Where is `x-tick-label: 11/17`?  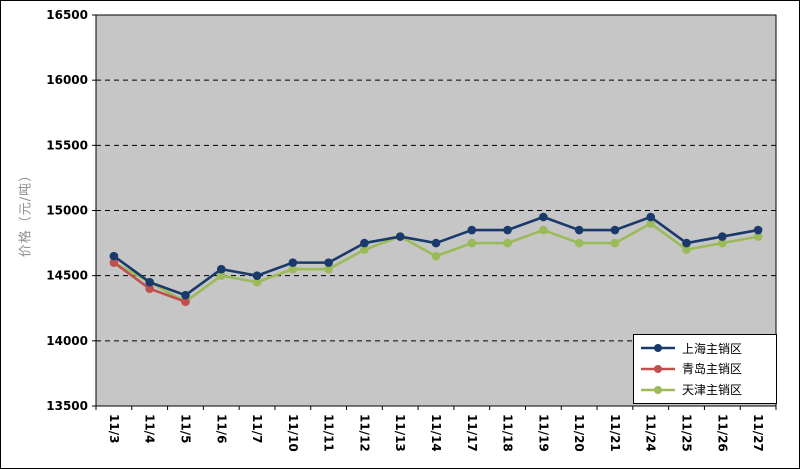 x-tick-label: 11/17 is located at coordinates (472, 433).